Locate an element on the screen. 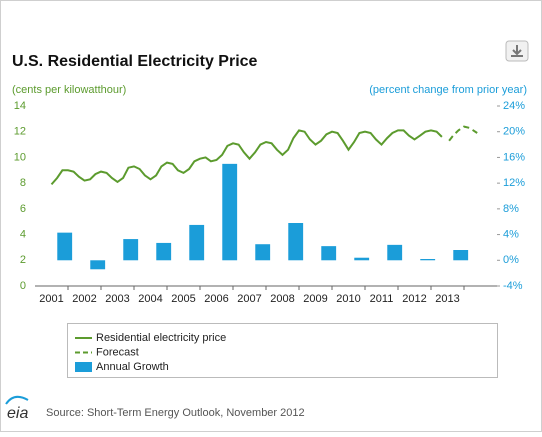 The width and height of the screenshot is (542, 437). y-tick-label: 4 is located at coordinates (23, 234).